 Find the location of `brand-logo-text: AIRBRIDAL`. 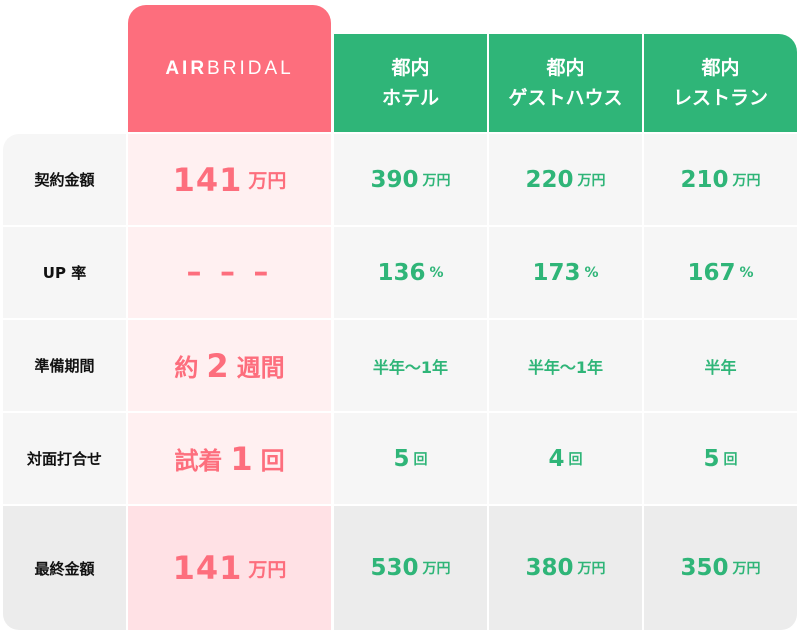

brand-logo-text: AIRBRIDAL is located at coordinates (229, 69).